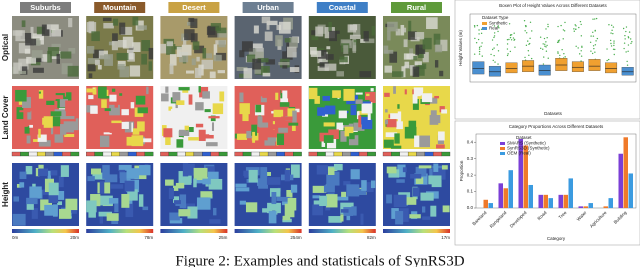 Image resolution: width=640 pixels, height=267 pixels. What do you see at coordinates (460, 48) in the screenshot?
I see `y-axis-label: Height Values (m)` at bounding box center [460, 48].